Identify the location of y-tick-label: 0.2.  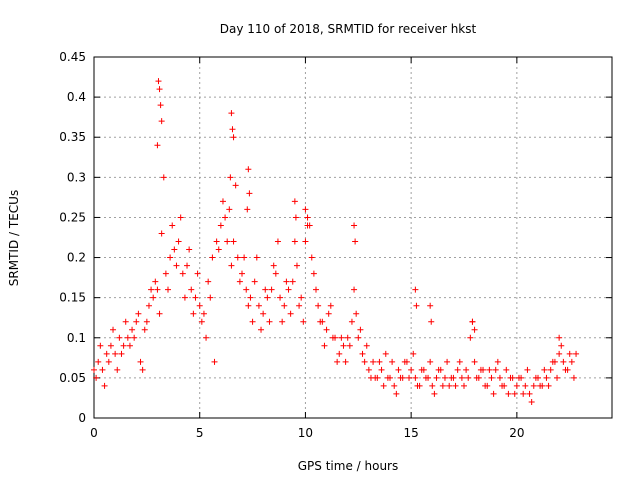
(76, 258).